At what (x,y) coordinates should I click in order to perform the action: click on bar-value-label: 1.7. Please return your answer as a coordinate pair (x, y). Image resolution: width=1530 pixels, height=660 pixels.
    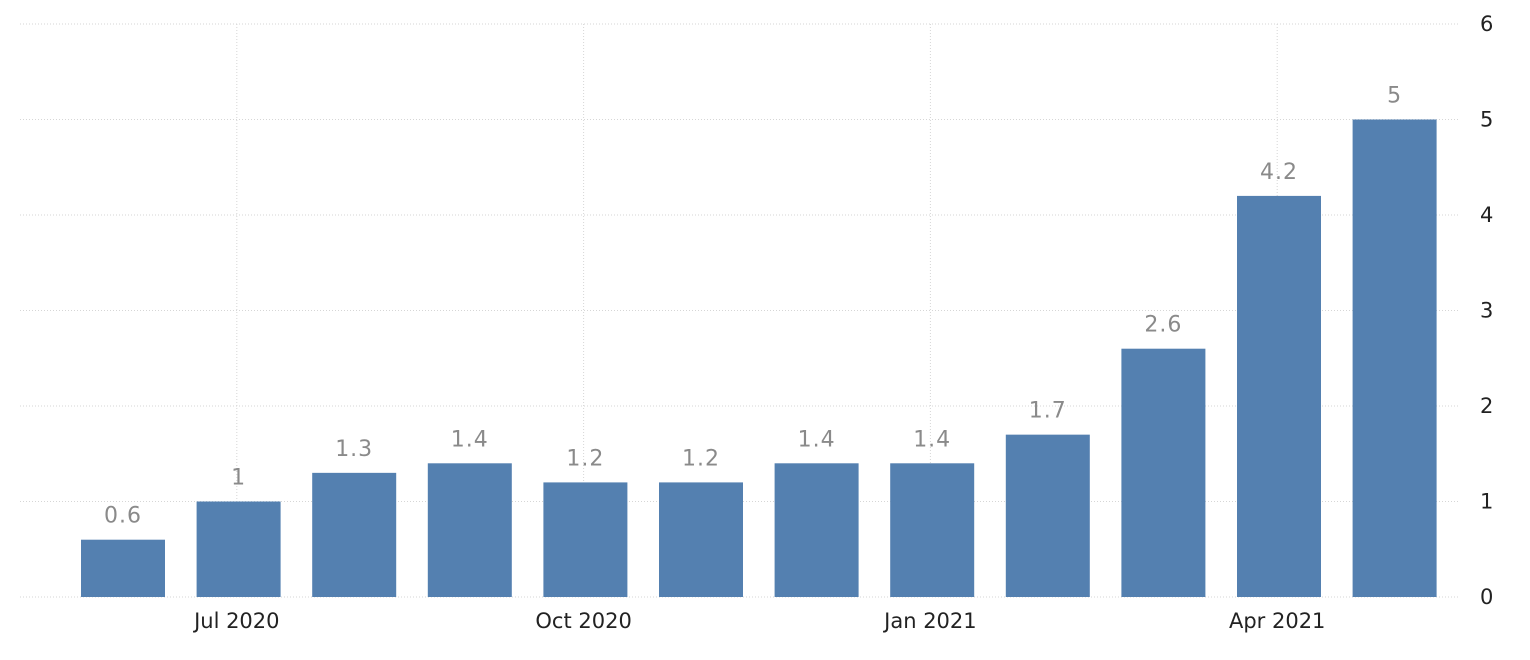
    Looking at the image, I should click on (1048, 411).